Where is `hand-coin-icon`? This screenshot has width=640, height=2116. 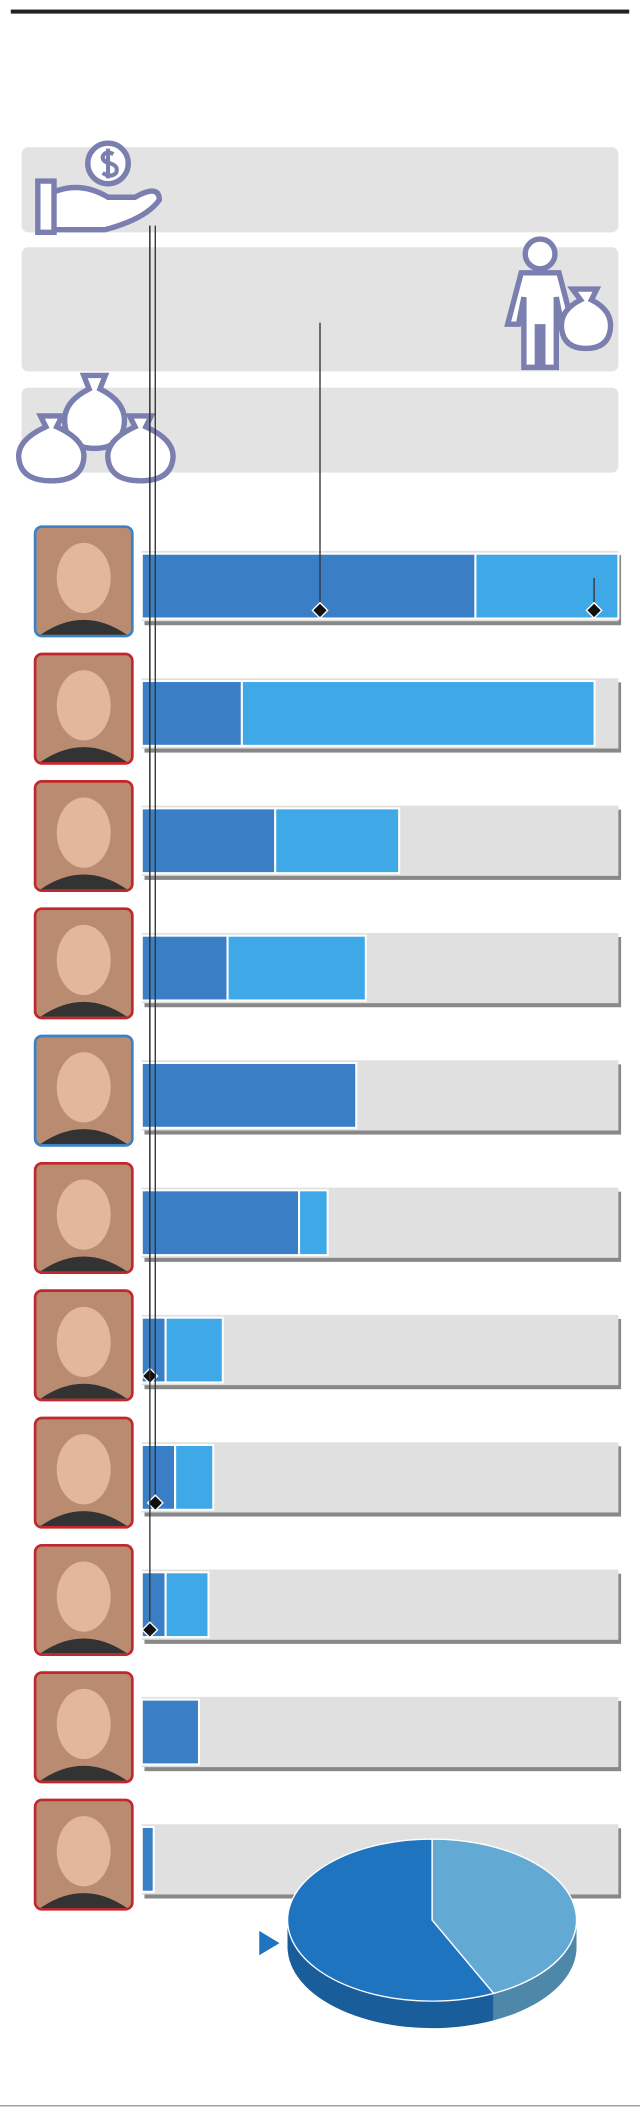 hand-coin-icon is located at coordinates (99, 188).